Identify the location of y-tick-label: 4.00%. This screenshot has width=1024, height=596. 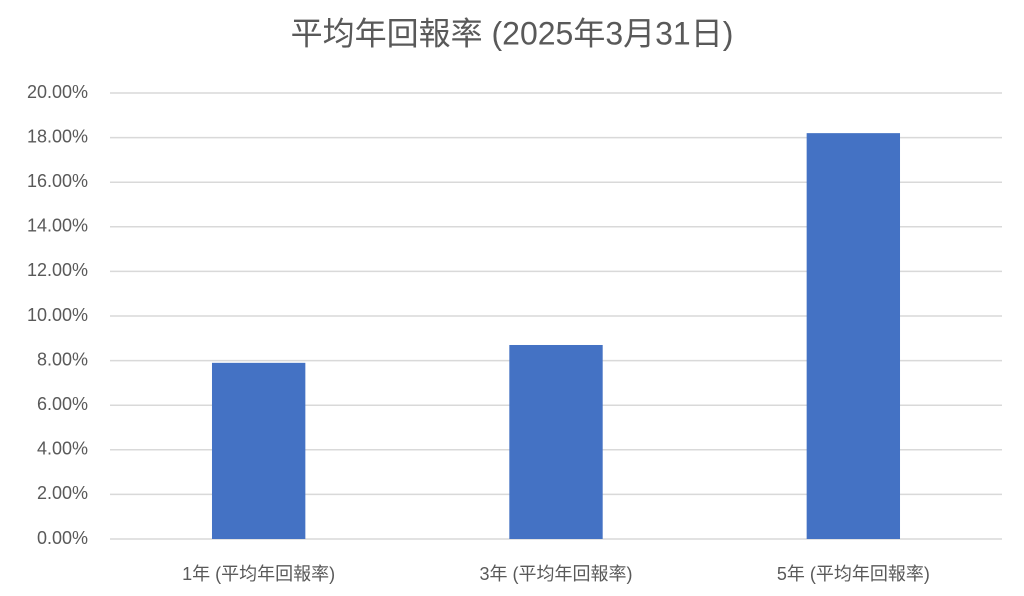
(62, 449).